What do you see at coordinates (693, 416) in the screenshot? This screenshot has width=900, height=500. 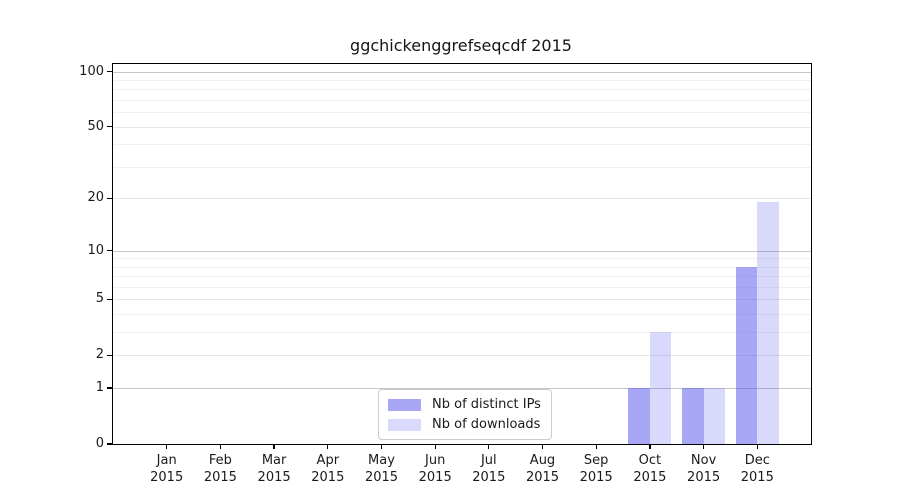 I see `bar-ips-nov` at bounding box center [693, 416].